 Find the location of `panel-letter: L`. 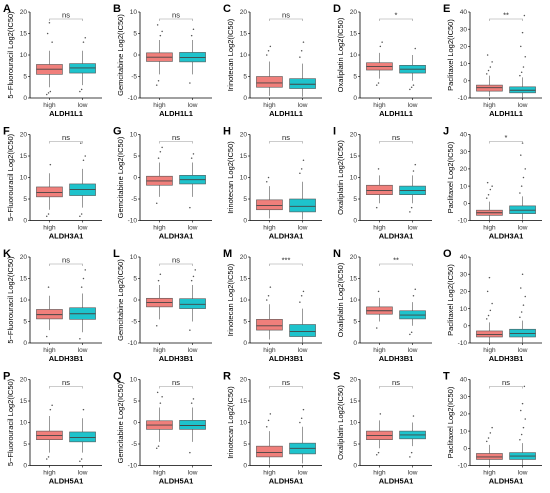

panel-letter: L is located at coordinates (116, 254).